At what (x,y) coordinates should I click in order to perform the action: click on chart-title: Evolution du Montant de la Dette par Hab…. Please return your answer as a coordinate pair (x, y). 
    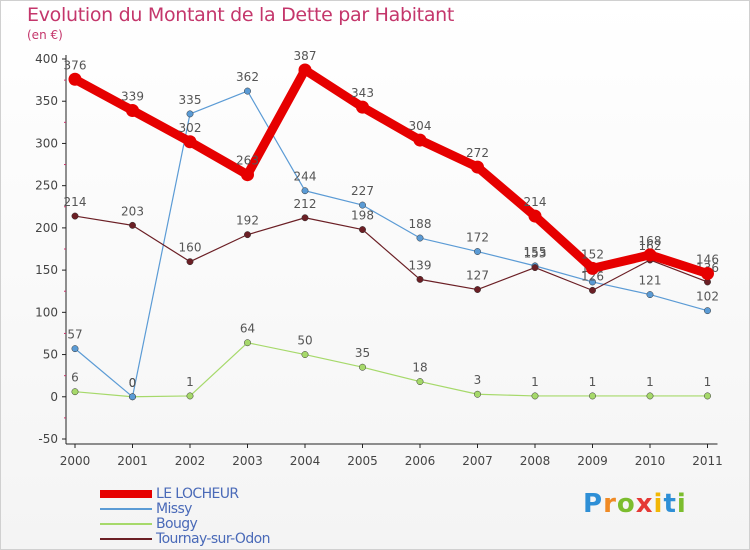
    Looking at the image, I should click on (241, 15).